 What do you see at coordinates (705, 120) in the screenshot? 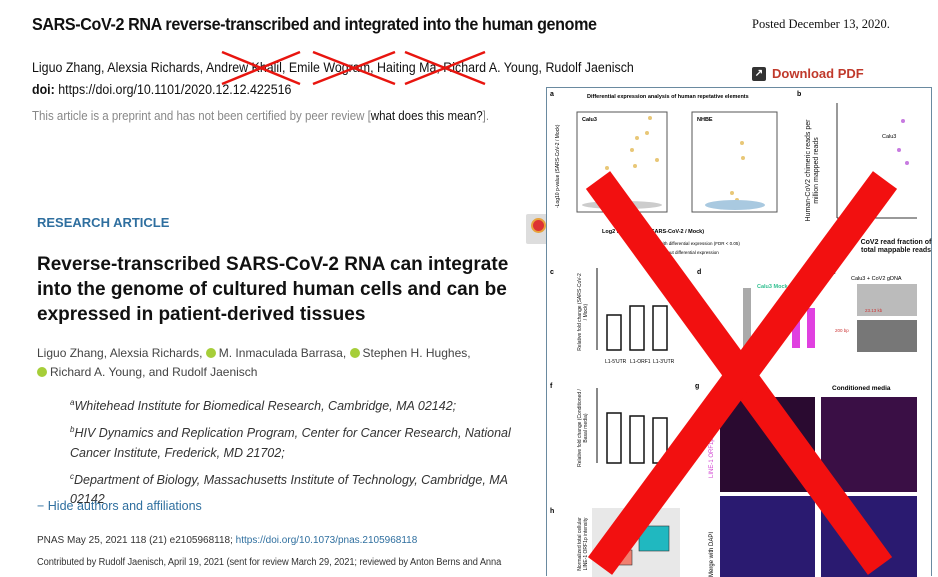
I see `nhbe-label: NHBE` at bounding box center [705, 120].